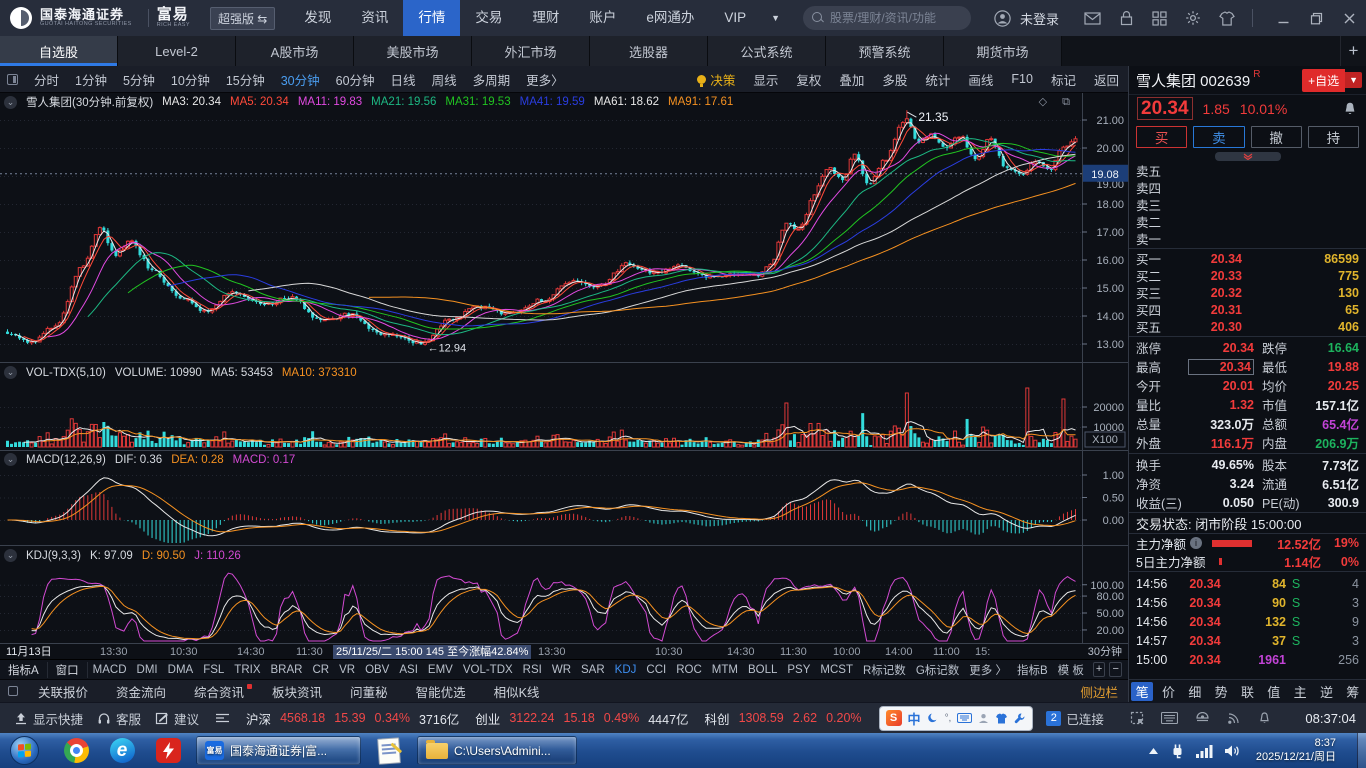 The height and width of the screenshot is (768, 1366). I want to click on edition-switch: 超强版 ⇆, so click(242, 18).